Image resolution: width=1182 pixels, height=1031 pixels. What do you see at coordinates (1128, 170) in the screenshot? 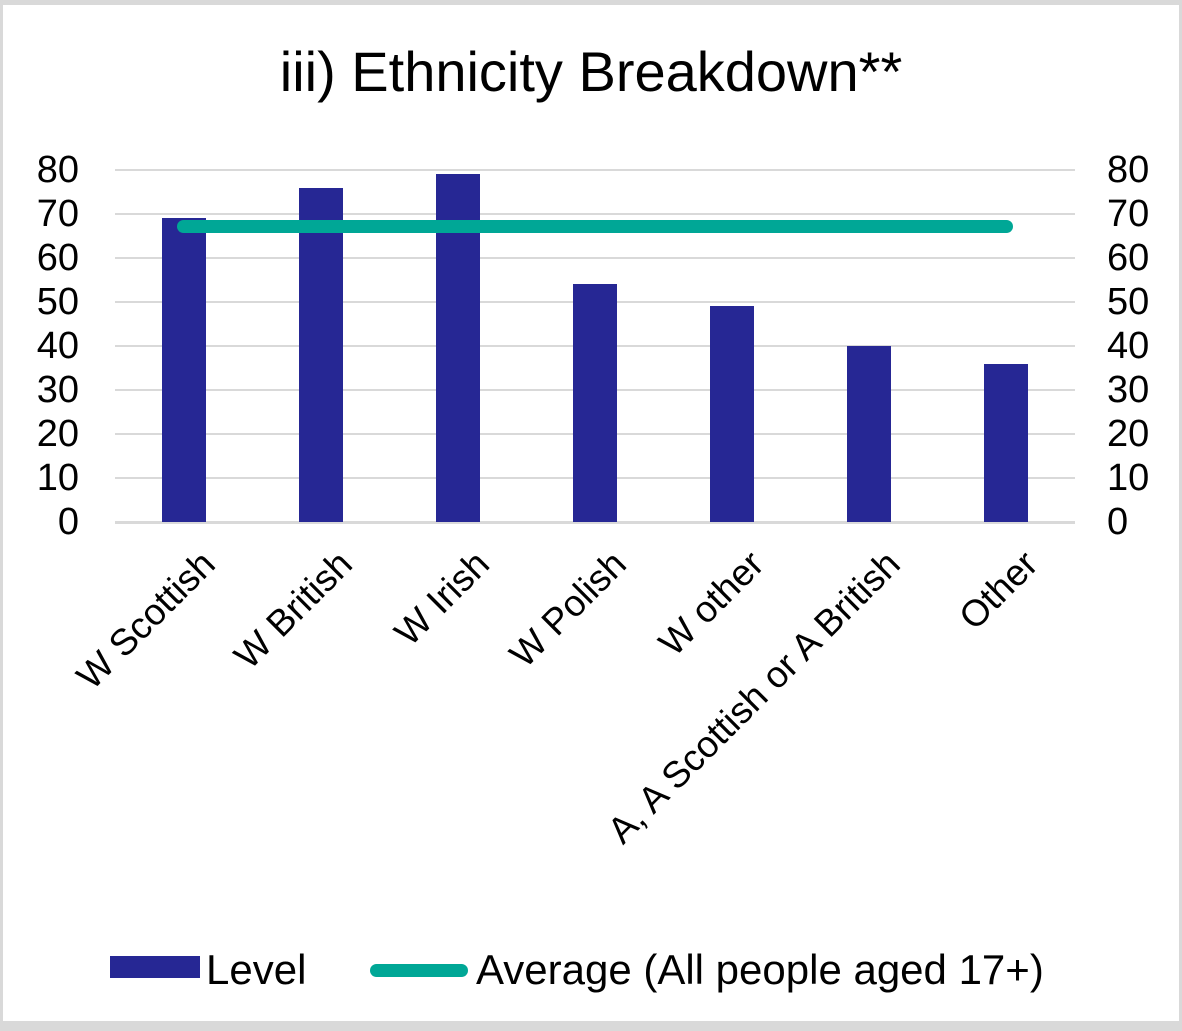
I see `y-axis-right-tick-80: 80` at bounding box center [1128, 170].